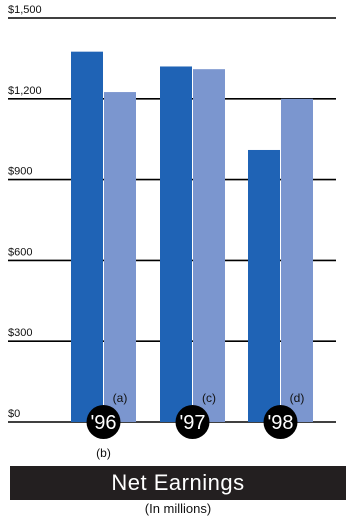  I want to click on chart-subtitle: (In millions), so click(178, 508).